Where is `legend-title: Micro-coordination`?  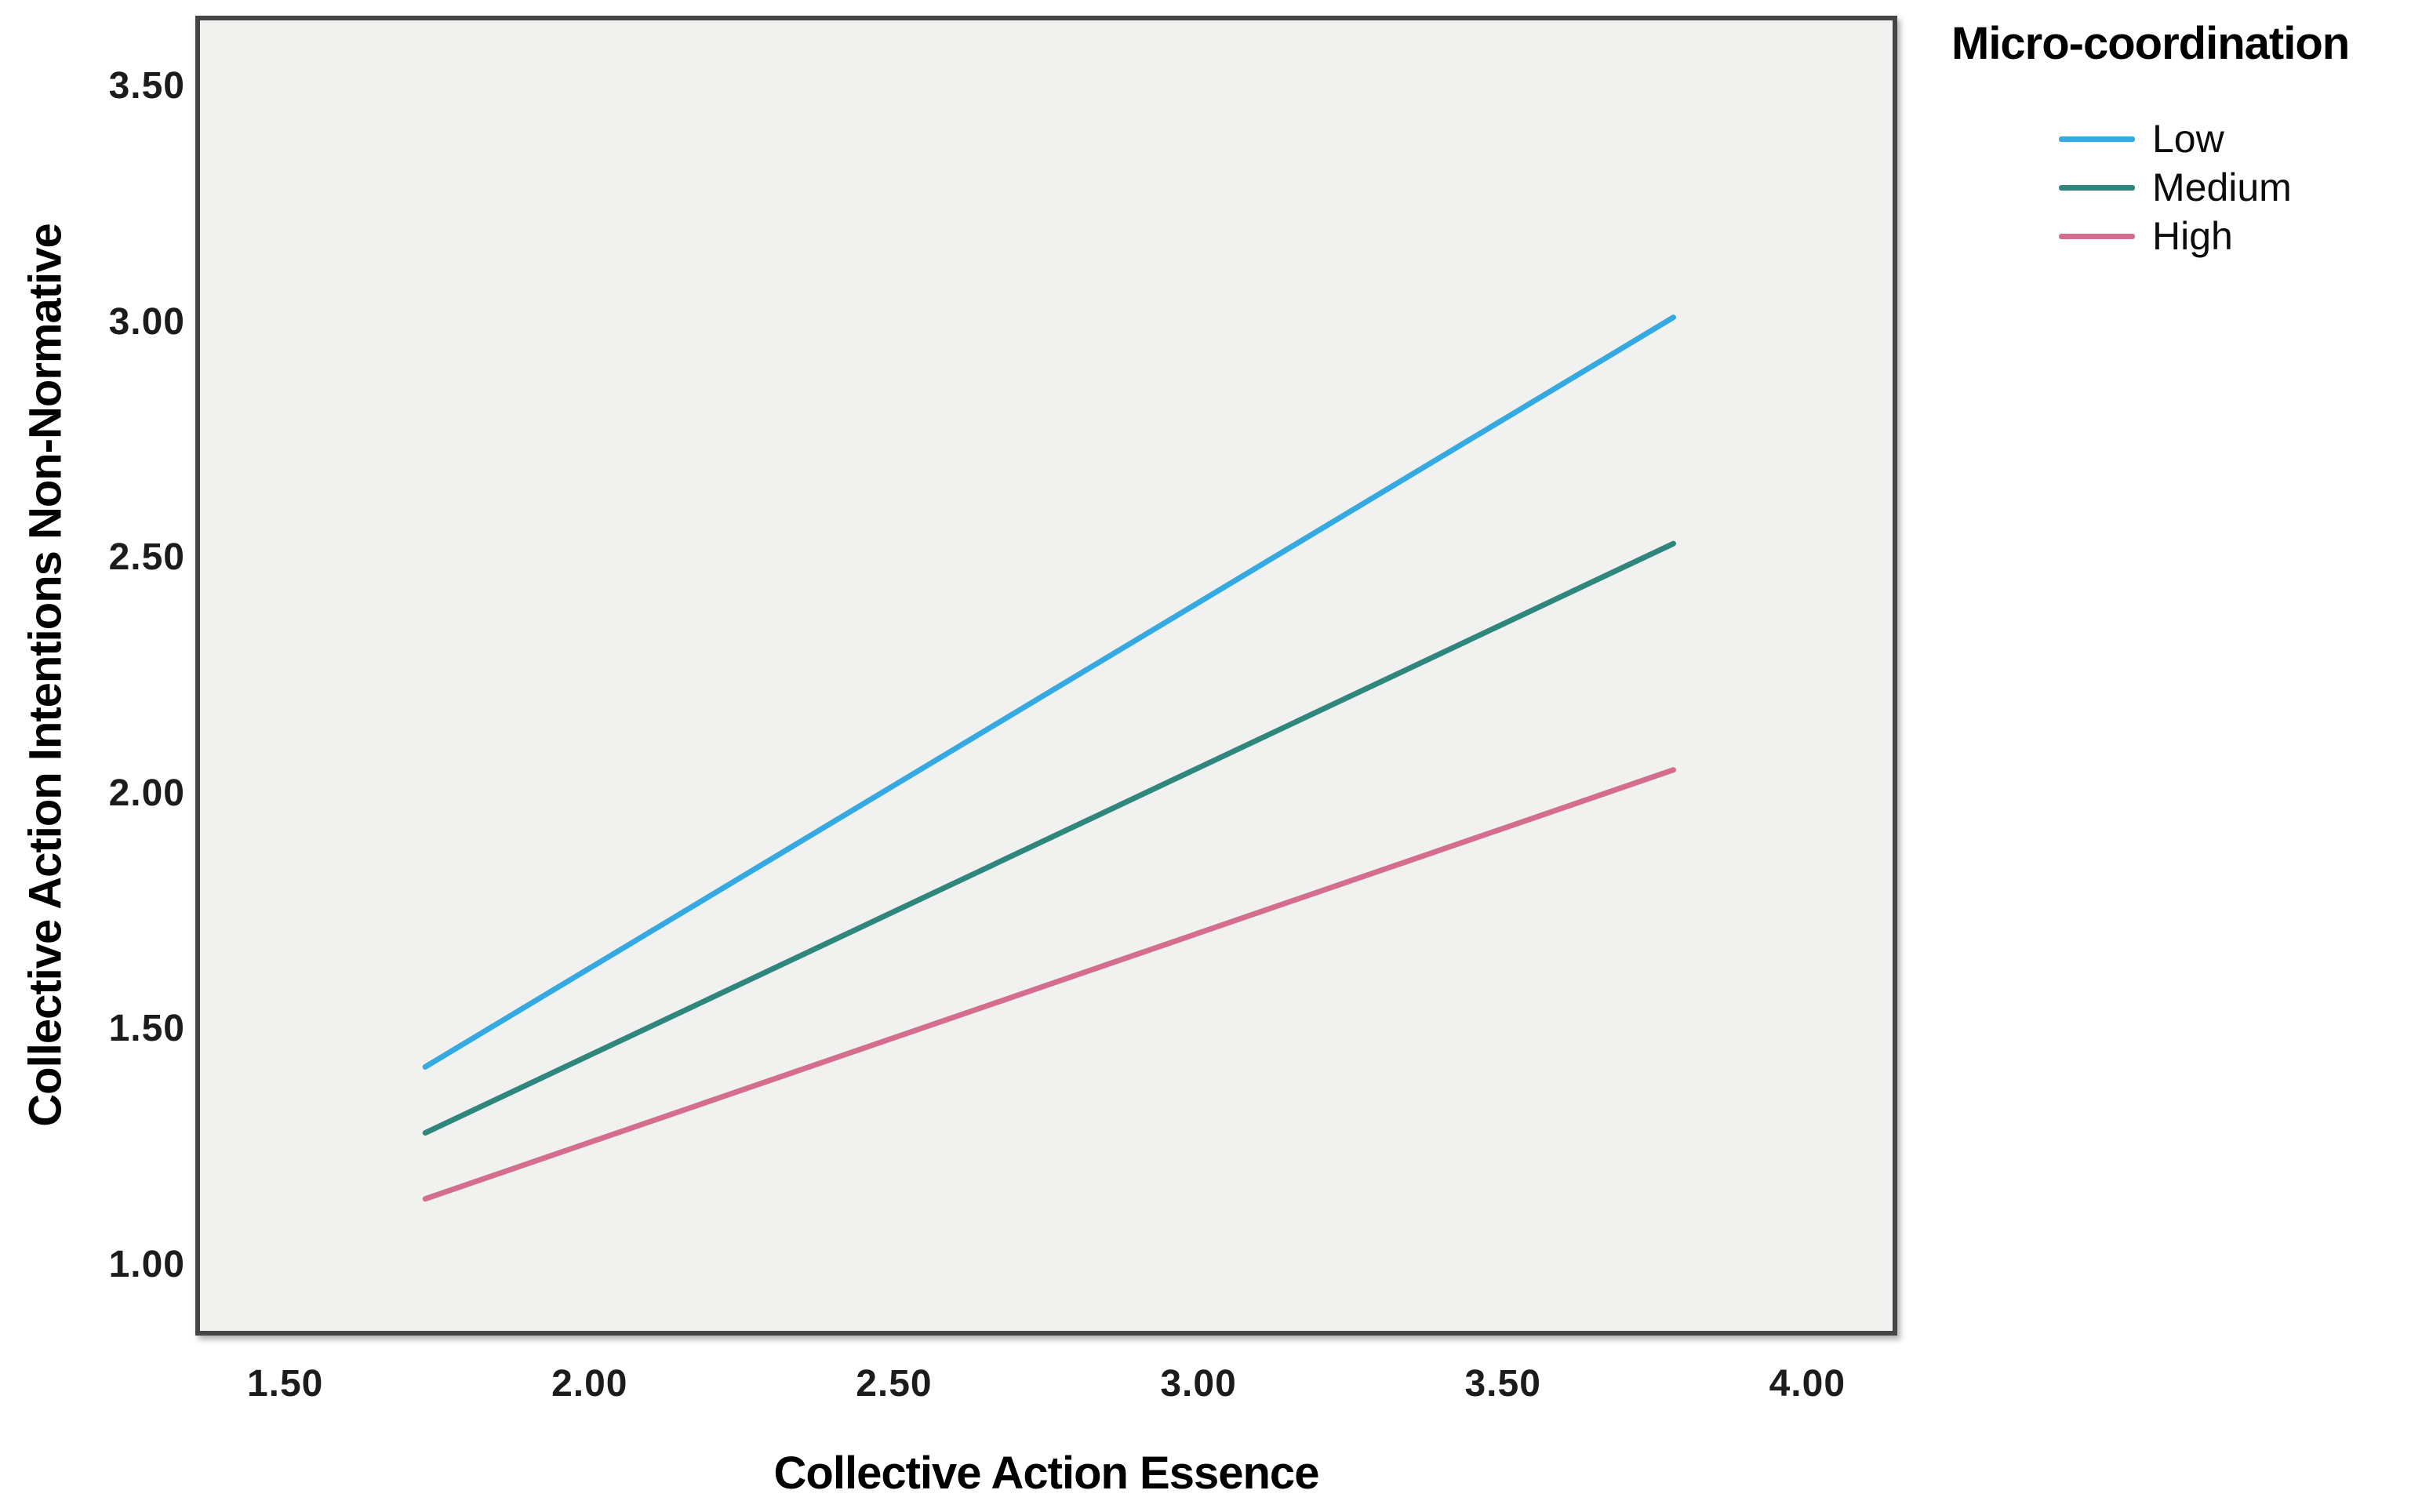
legend-title: Micro-coordination is located at coordinates (2150, 43).